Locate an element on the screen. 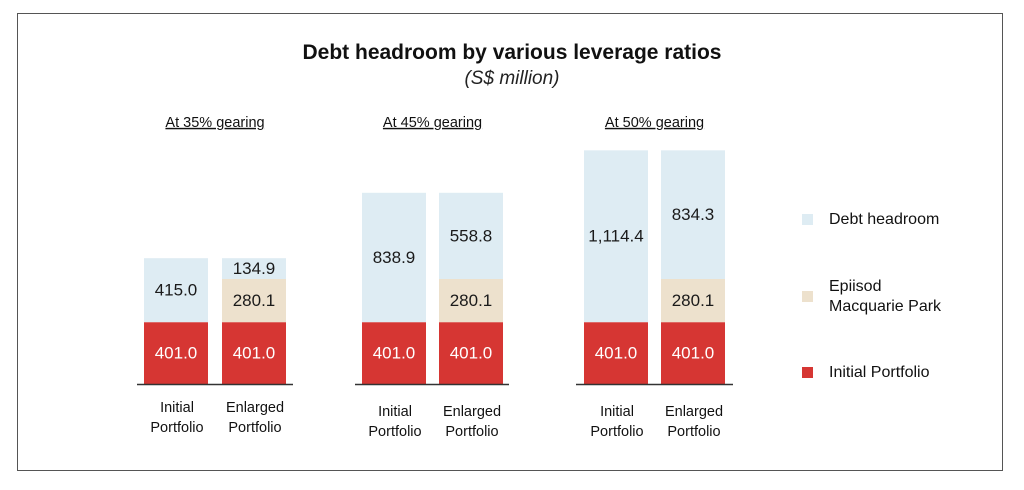 The image size is (1024, 490). legend-swatch-initial is located at coordinates (807, 372).